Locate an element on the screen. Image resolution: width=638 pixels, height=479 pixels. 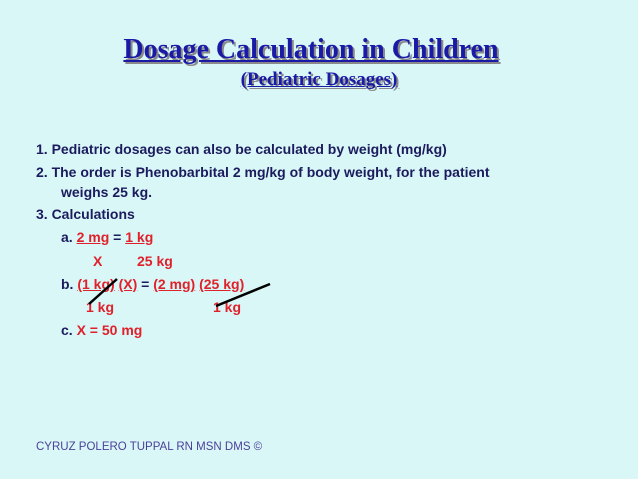
calc-b-equals: = is located at coordinates (145, 284).